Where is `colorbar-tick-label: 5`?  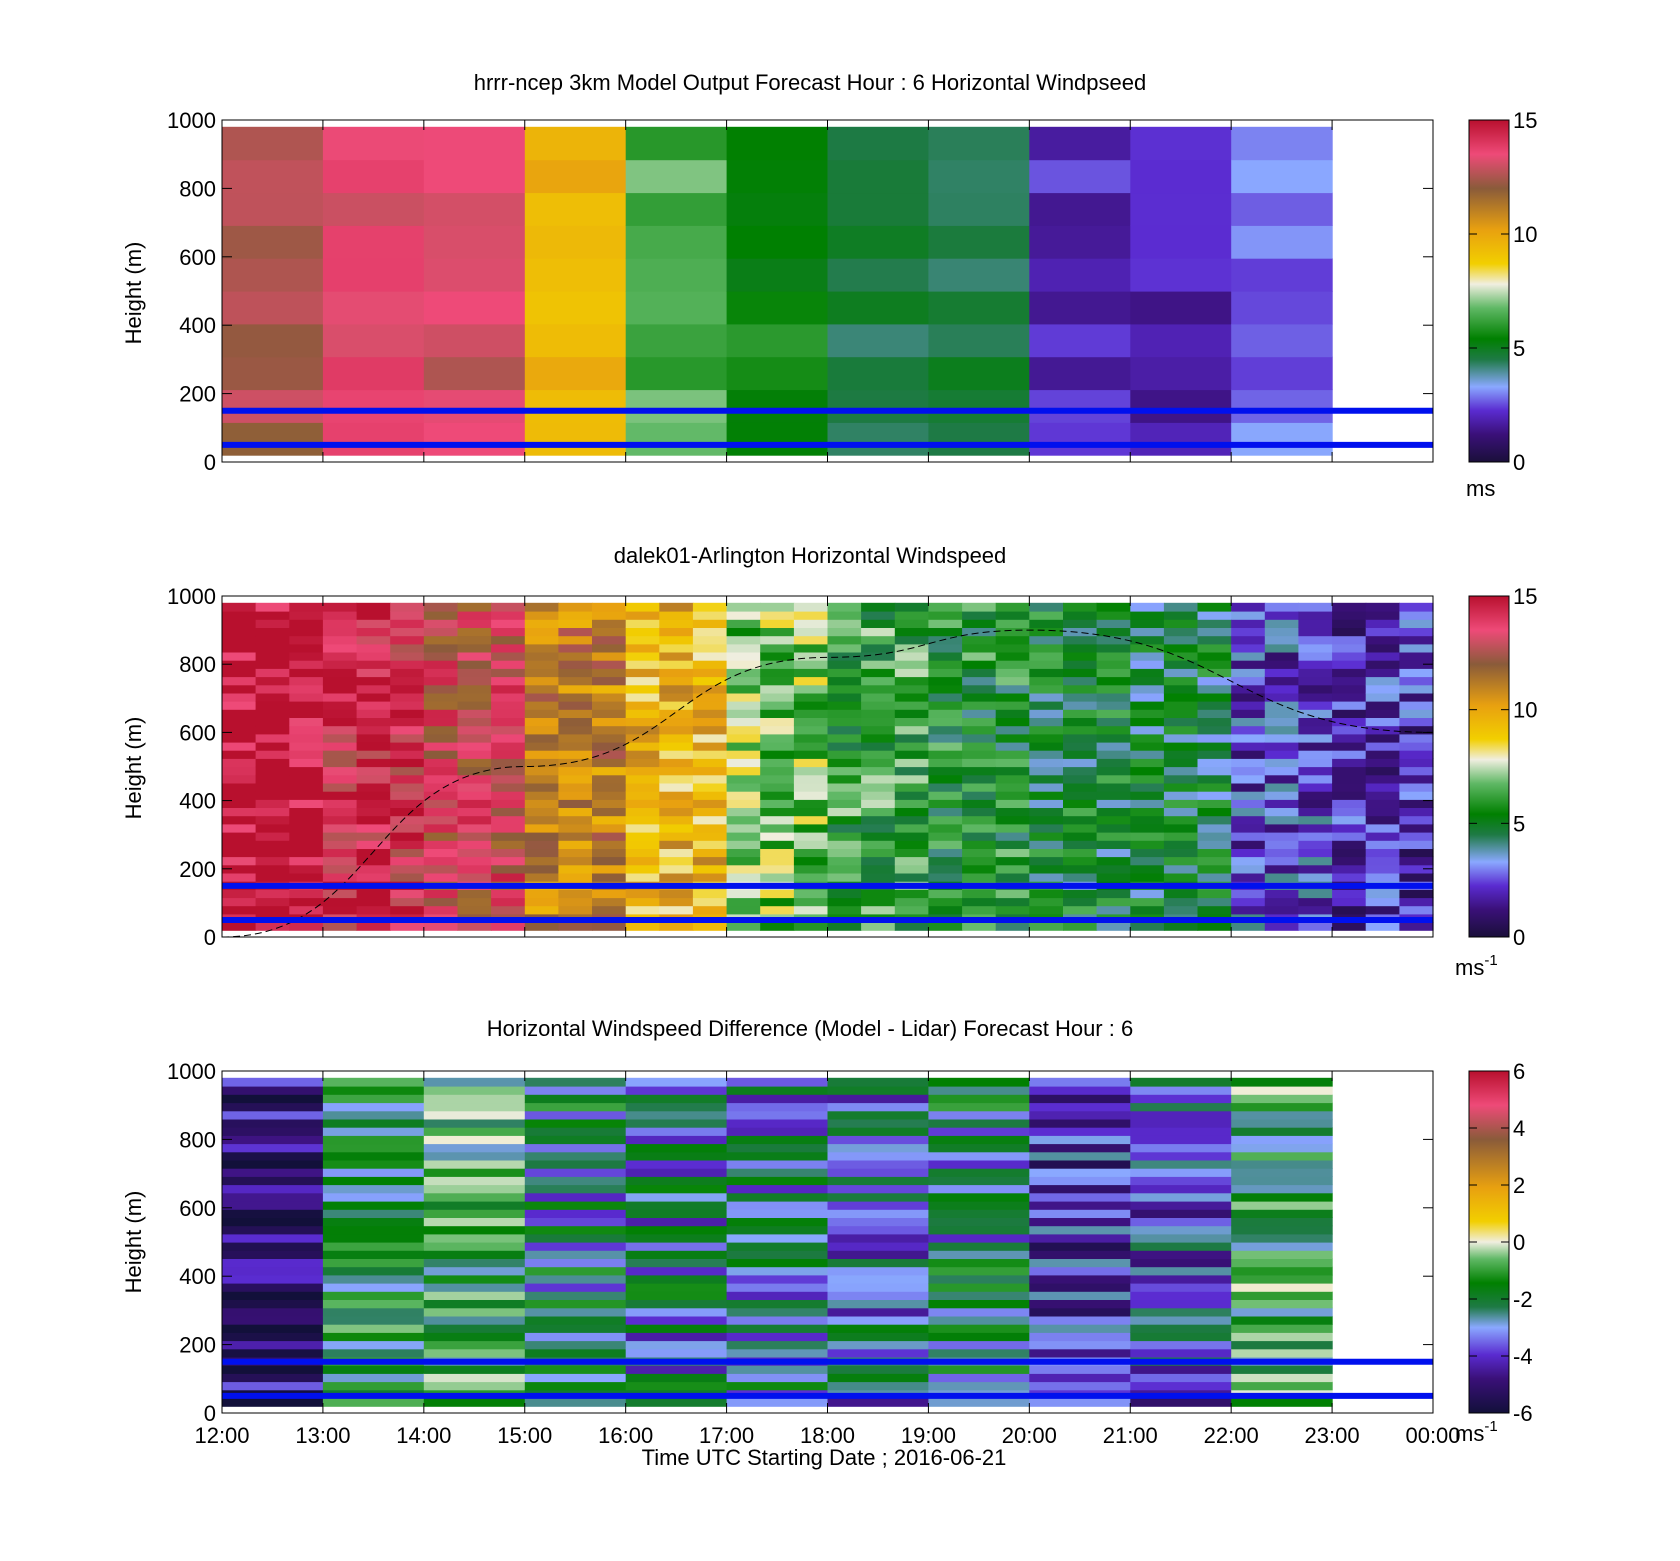 colorbar-tick-label: 5 is located at coordinates (1519, 348).